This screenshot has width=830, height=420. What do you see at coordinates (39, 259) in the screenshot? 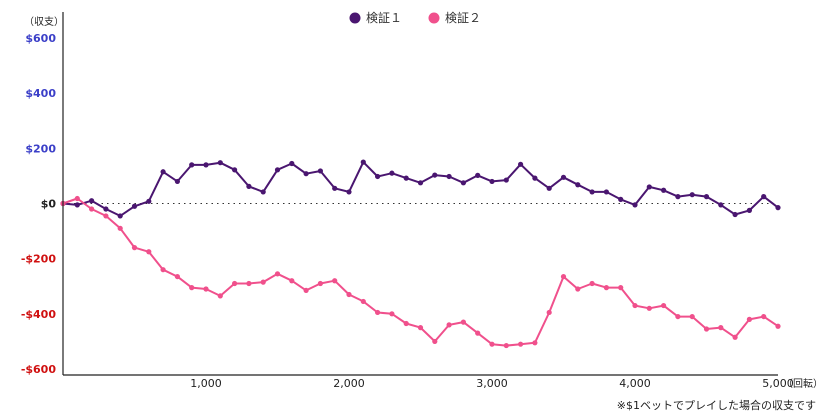
I see `y-tick-label: -$200` at bounding box center [39, 259].